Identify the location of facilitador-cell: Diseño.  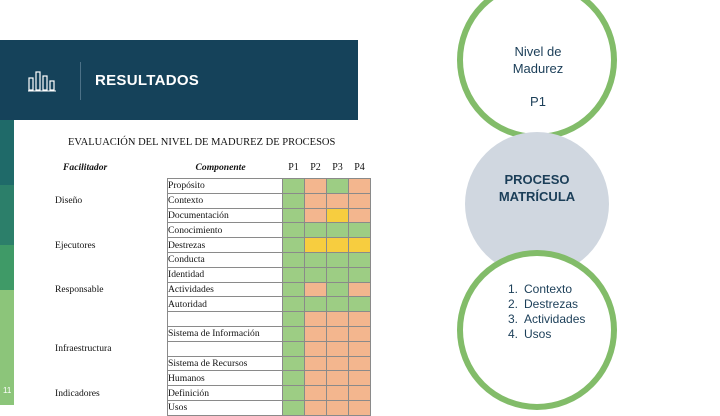
(69, 201).